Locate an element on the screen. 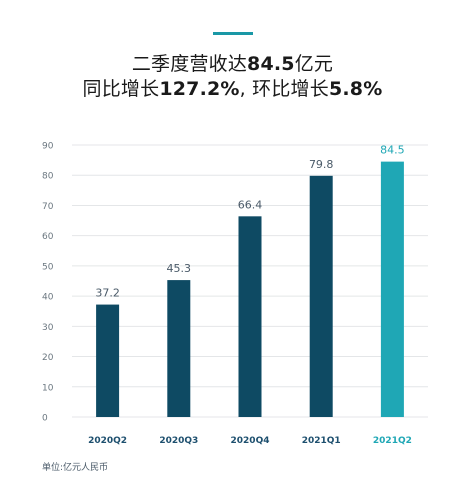 This screenshot has height=501, width=465. headline-growth: 同比增长127.2%, 环比增长5.8% is located at coordinates (232, 89).